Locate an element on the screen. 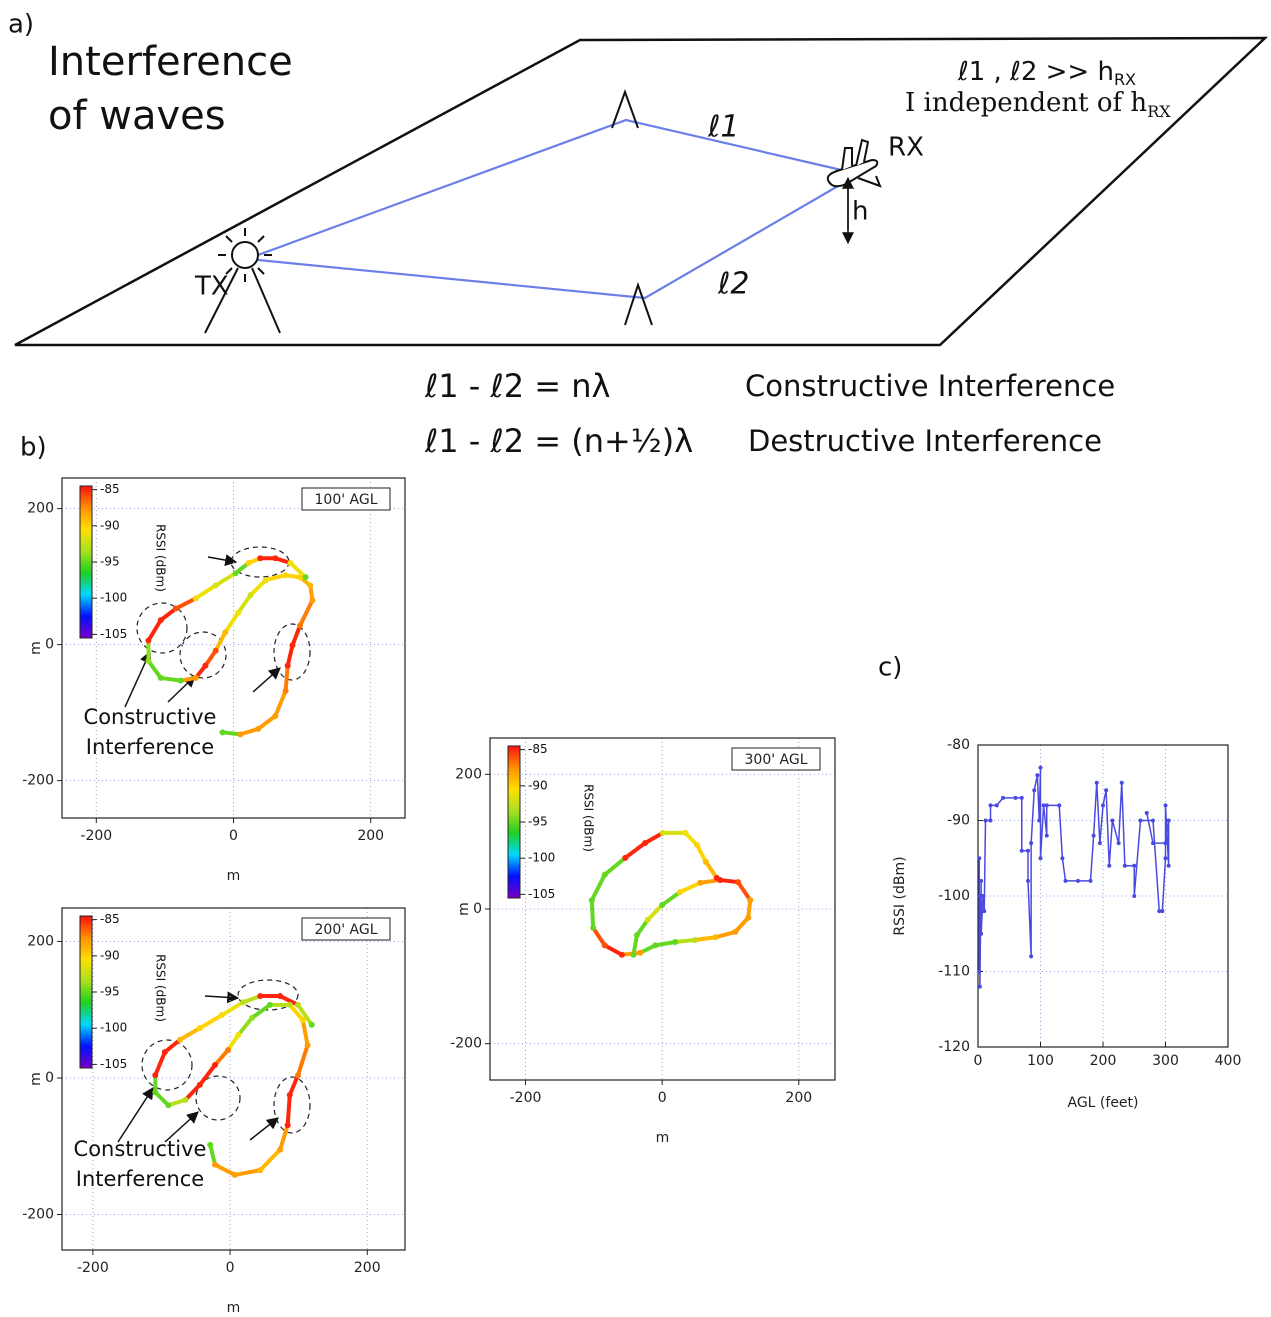 The image size is (1271, 1317). y-tick-label: -80 is located at coordinates (958, 745).